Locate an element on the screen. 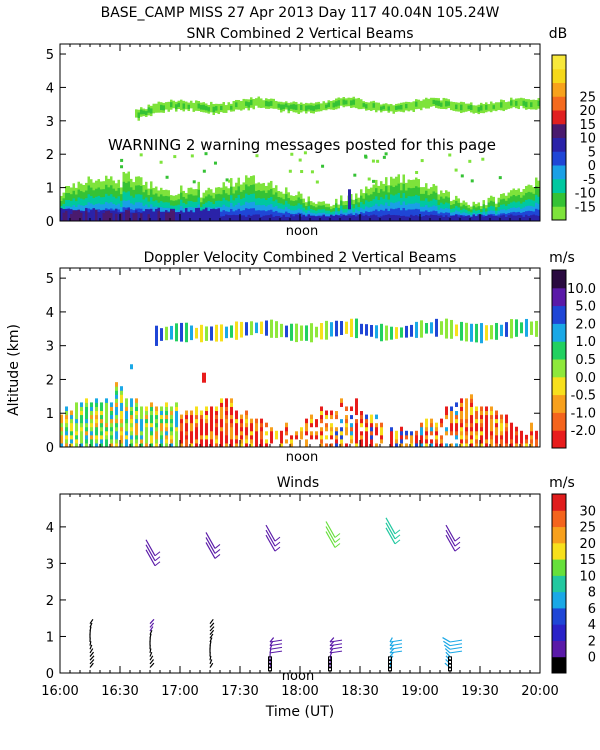  wind-barb-flag is located at coordinates (396, 645).